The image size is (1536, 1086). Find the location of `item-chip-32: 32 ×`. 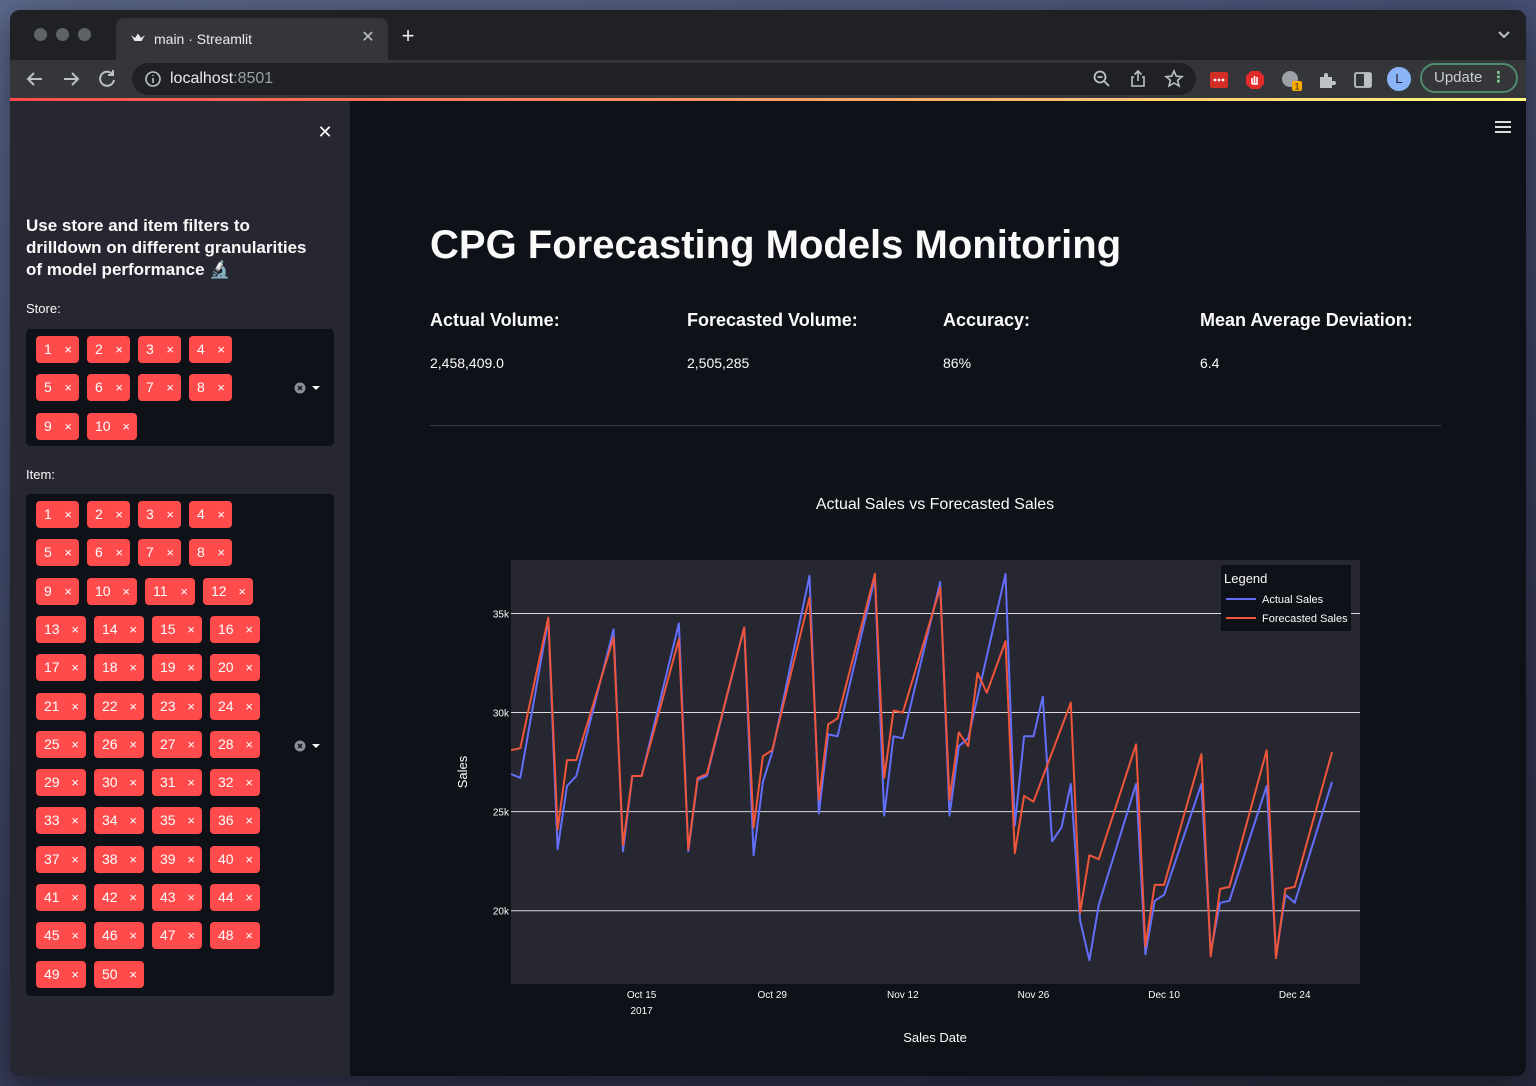

item-chip-32: 32 × is located at coordinates (235, 783).